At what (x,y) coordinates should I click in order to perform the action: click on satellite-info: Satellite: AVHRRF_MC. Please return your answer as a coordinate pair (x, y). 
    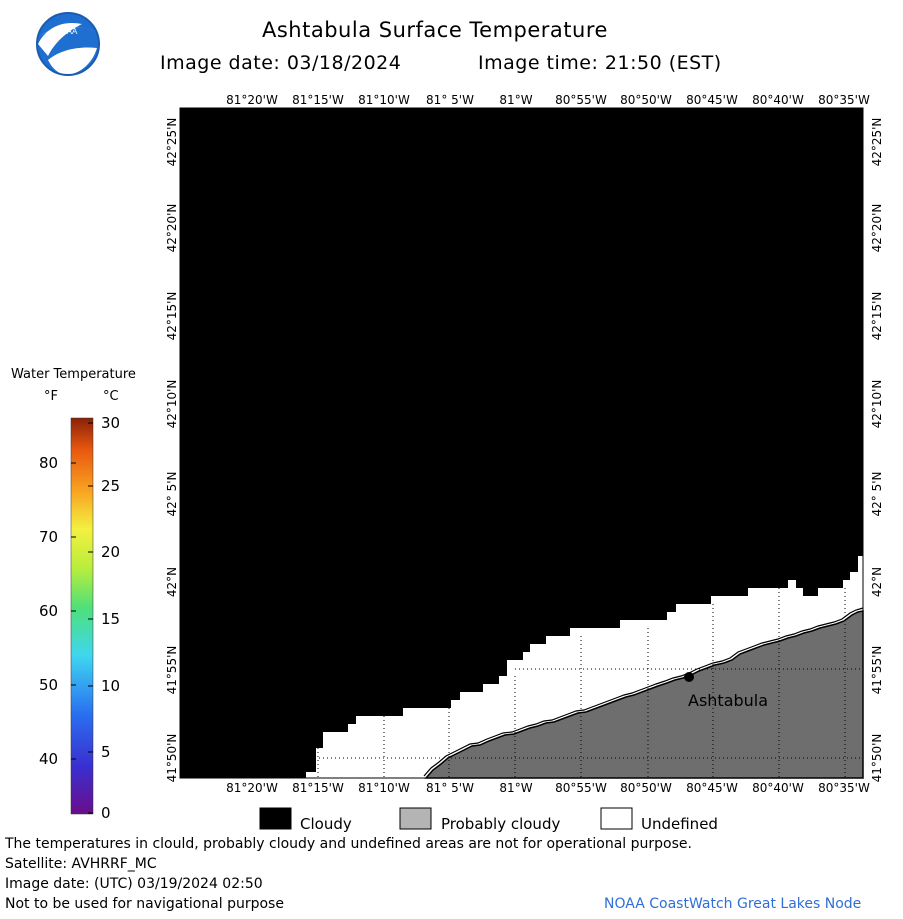
    Looking at the image, I should click on (81, 864).